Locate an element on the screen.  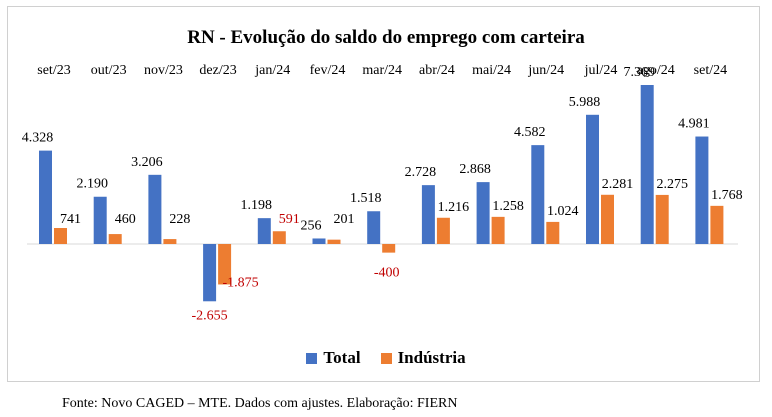
data-label-industria: 1.216 is located at coordinates (454, 207).